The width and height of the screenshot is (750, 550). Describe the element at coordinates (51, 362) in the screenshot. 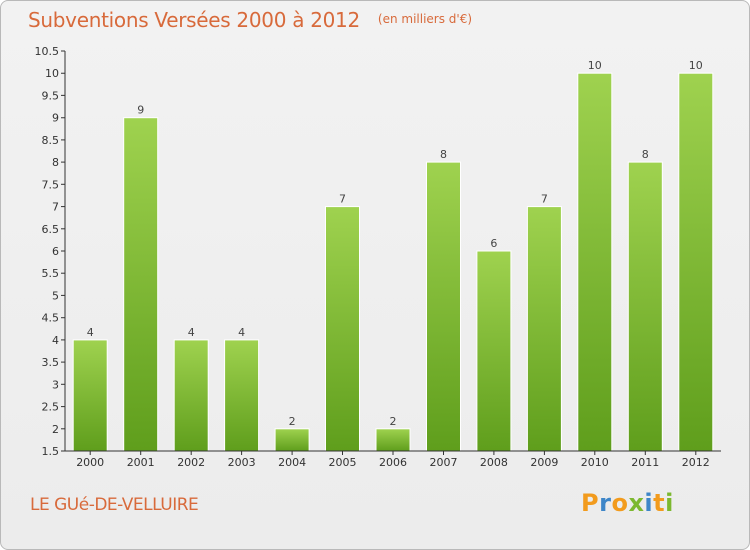

I see `y-tick-label-3.5: 3.5` at that location.